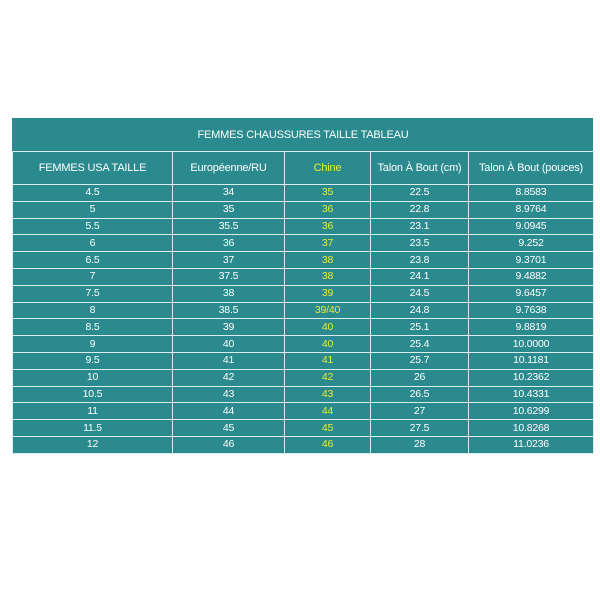  What do you see at coordinates (92, 428) in the screenshot?
I see `table-cell: 11.5` at bounding box center [92, 428].